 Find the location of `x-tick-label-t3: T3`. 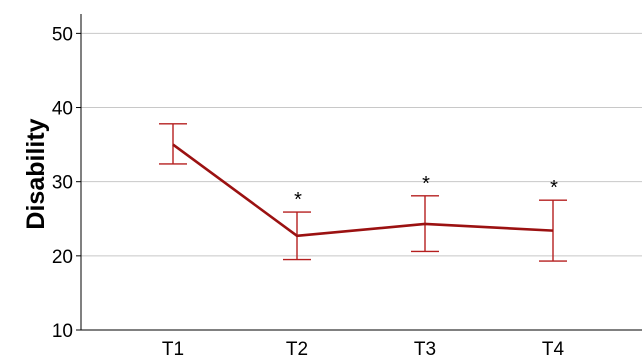

x-tick-label-t3: T3 is located at coordinates (425, 348).